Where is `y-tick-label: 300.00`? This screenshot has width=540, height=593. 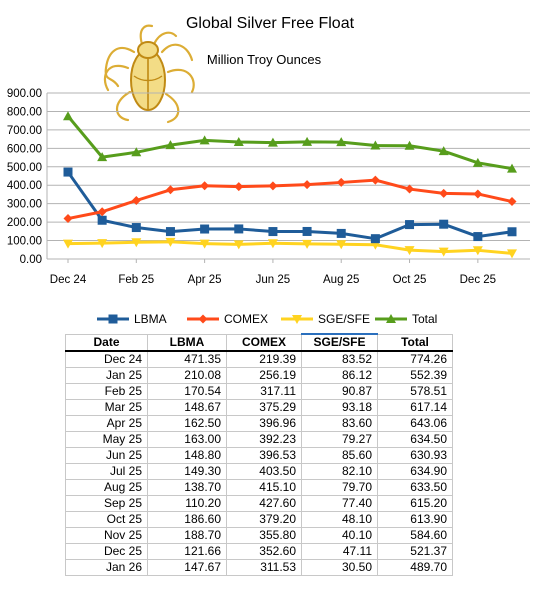 y-tick-label: 300.00 is located at coordinates (24, 205).